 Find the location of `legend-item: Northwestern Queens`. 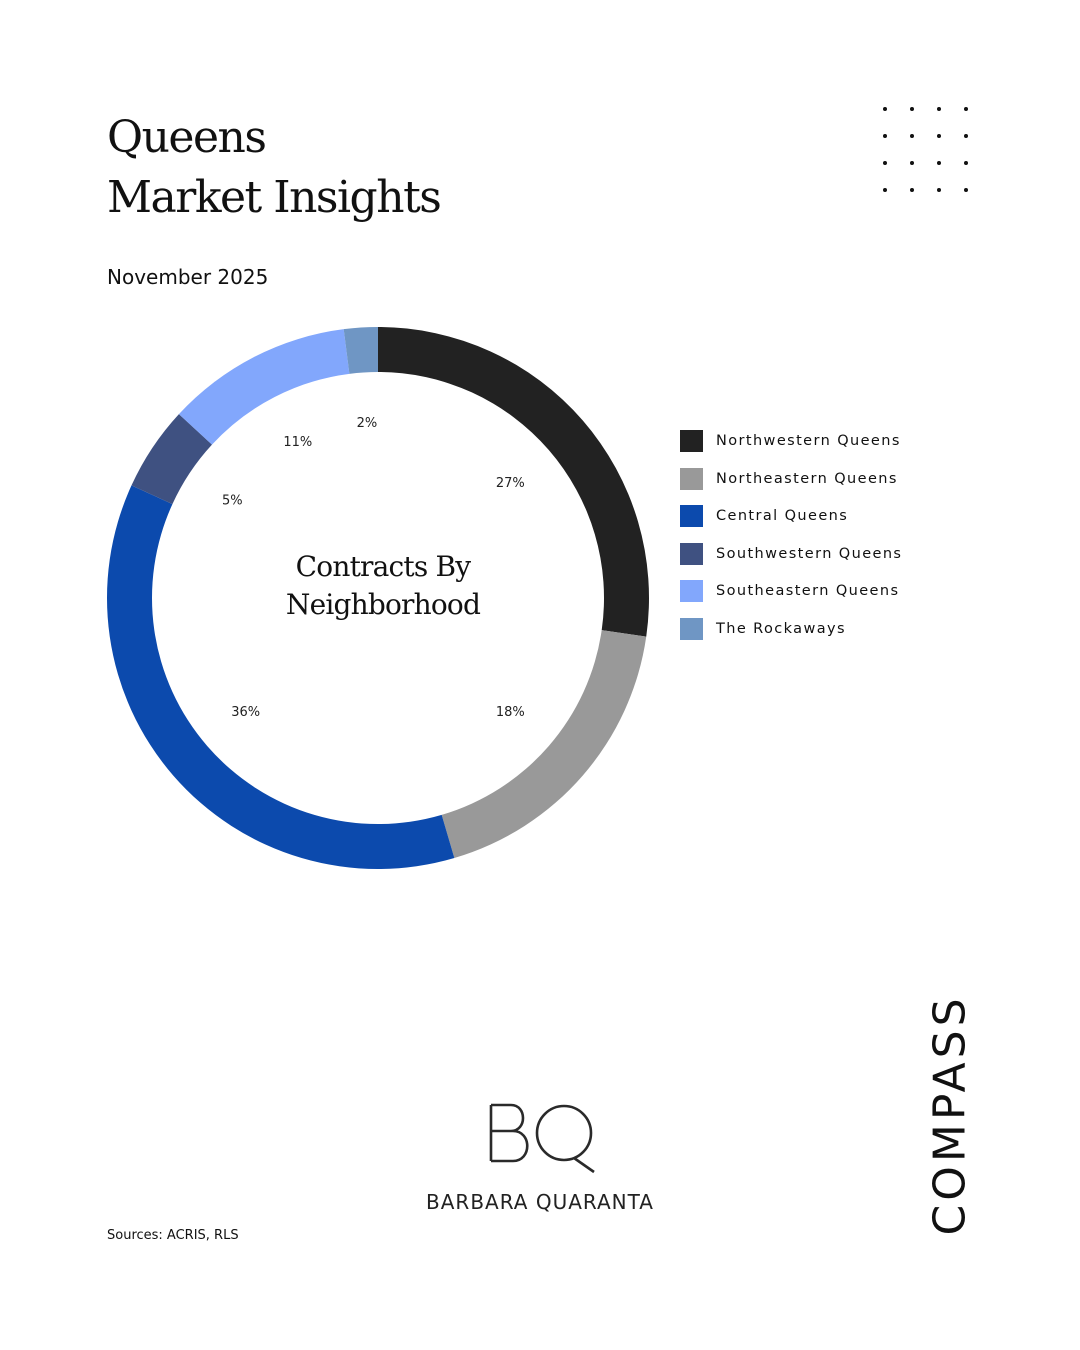

legend-item: Northwestern Queens is located at coordinates (791, 441).